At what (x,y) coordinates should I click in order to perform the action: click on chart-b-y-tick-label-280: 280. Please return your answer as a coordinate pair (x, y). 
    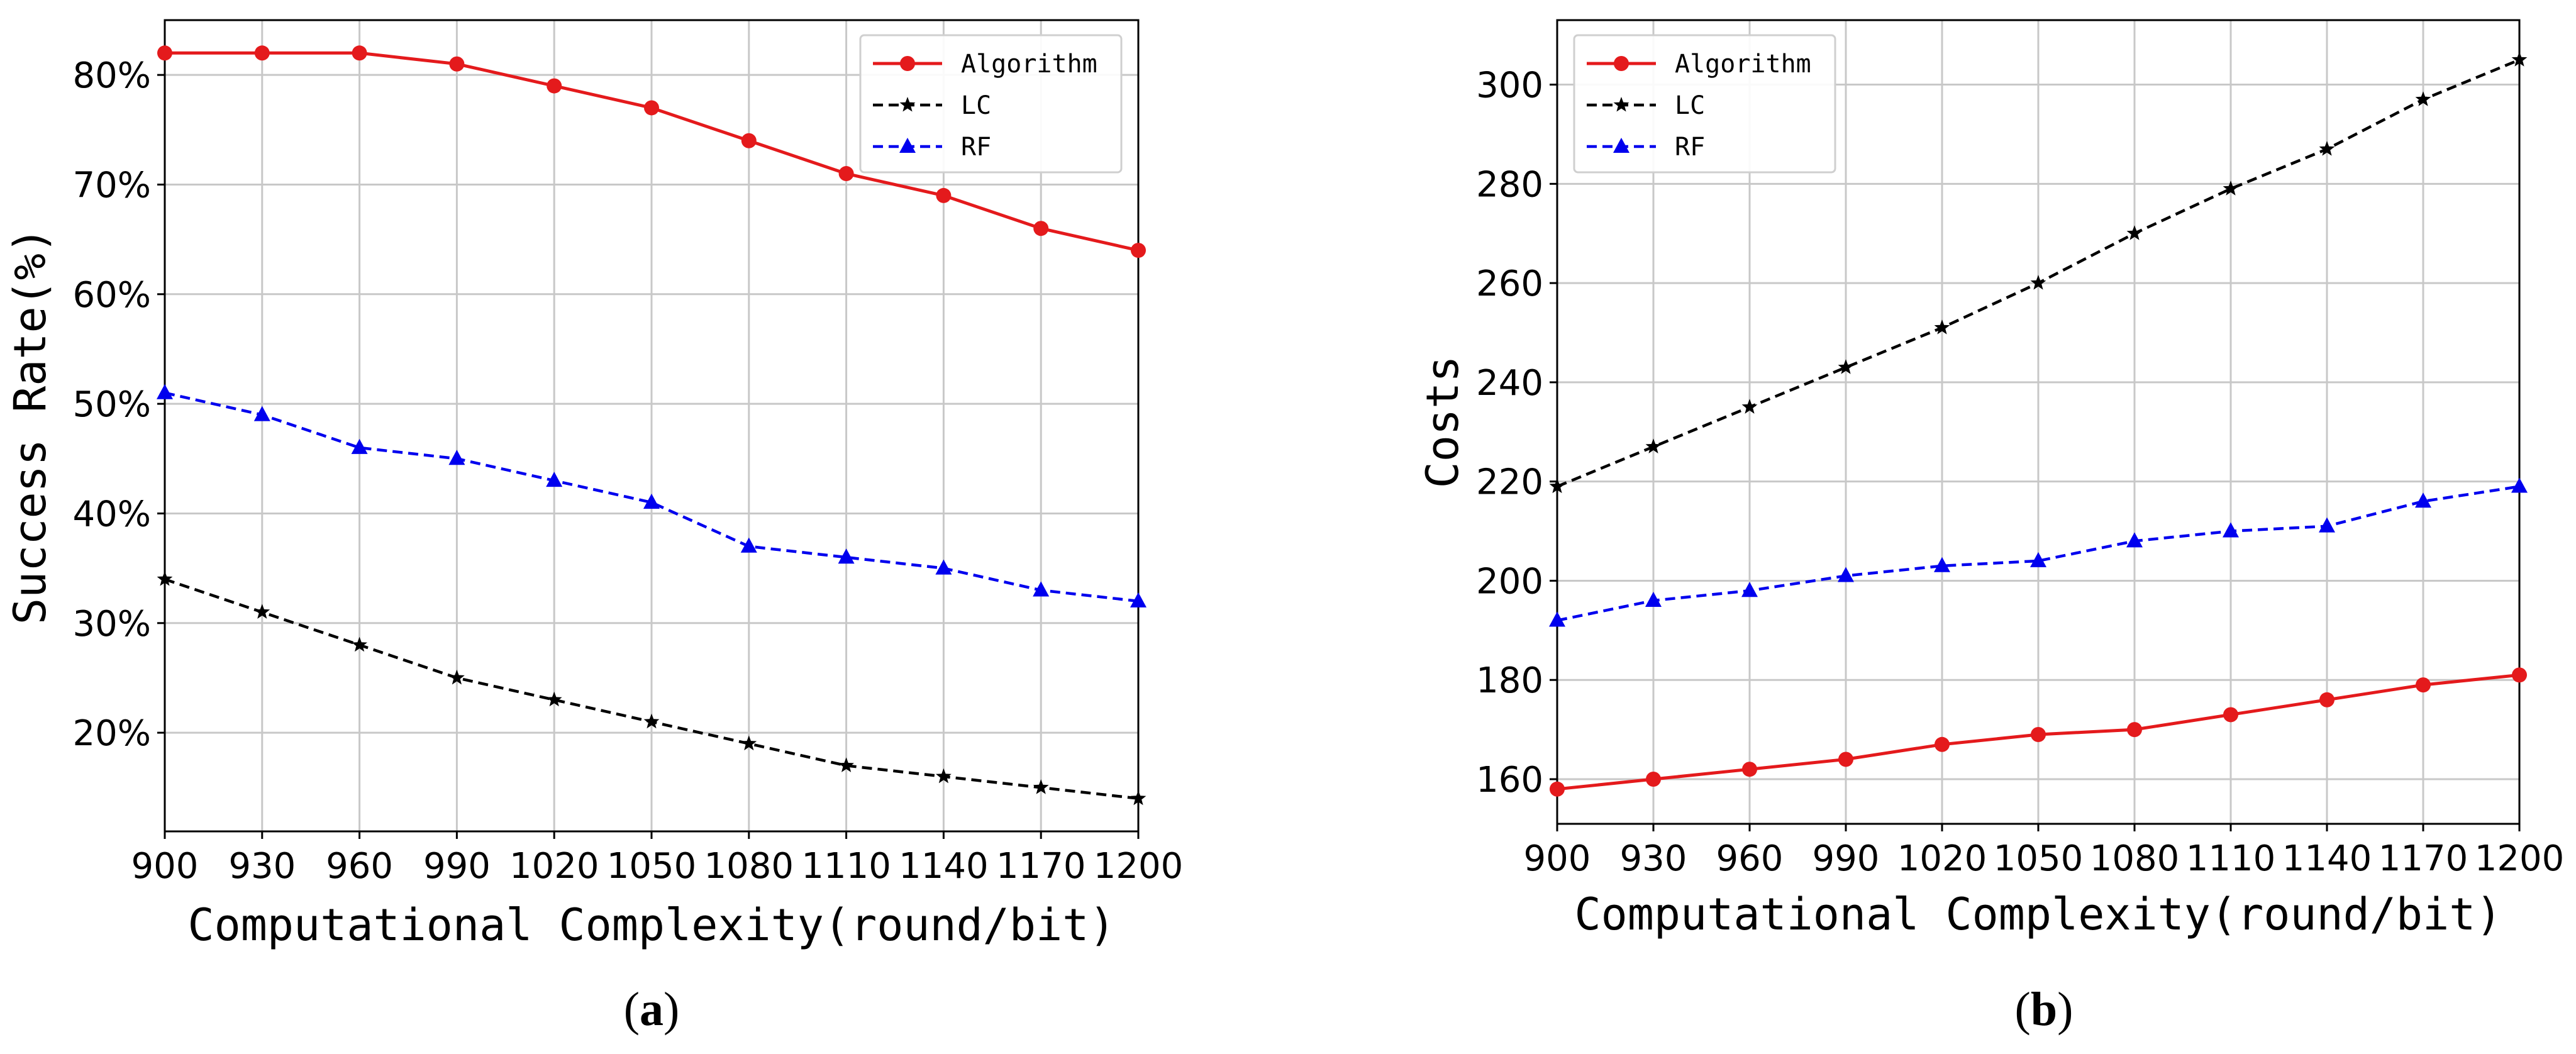
    Looking at the image, I should click on (1509, 184).